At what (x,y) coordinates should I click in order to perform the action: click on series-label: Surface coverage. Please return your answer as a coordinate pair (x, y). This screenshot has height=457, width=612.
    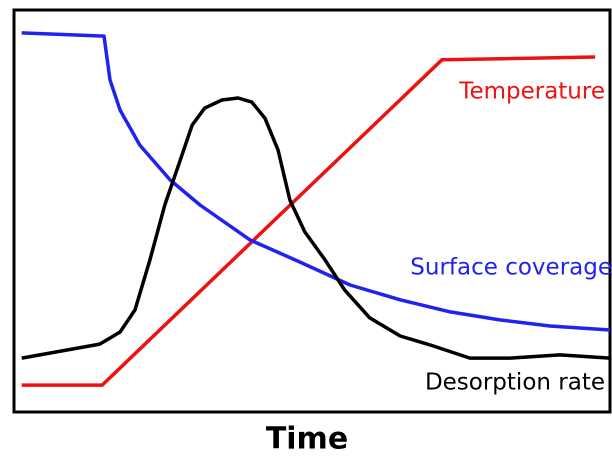
    Looking at the image, I should click on (511, 268).